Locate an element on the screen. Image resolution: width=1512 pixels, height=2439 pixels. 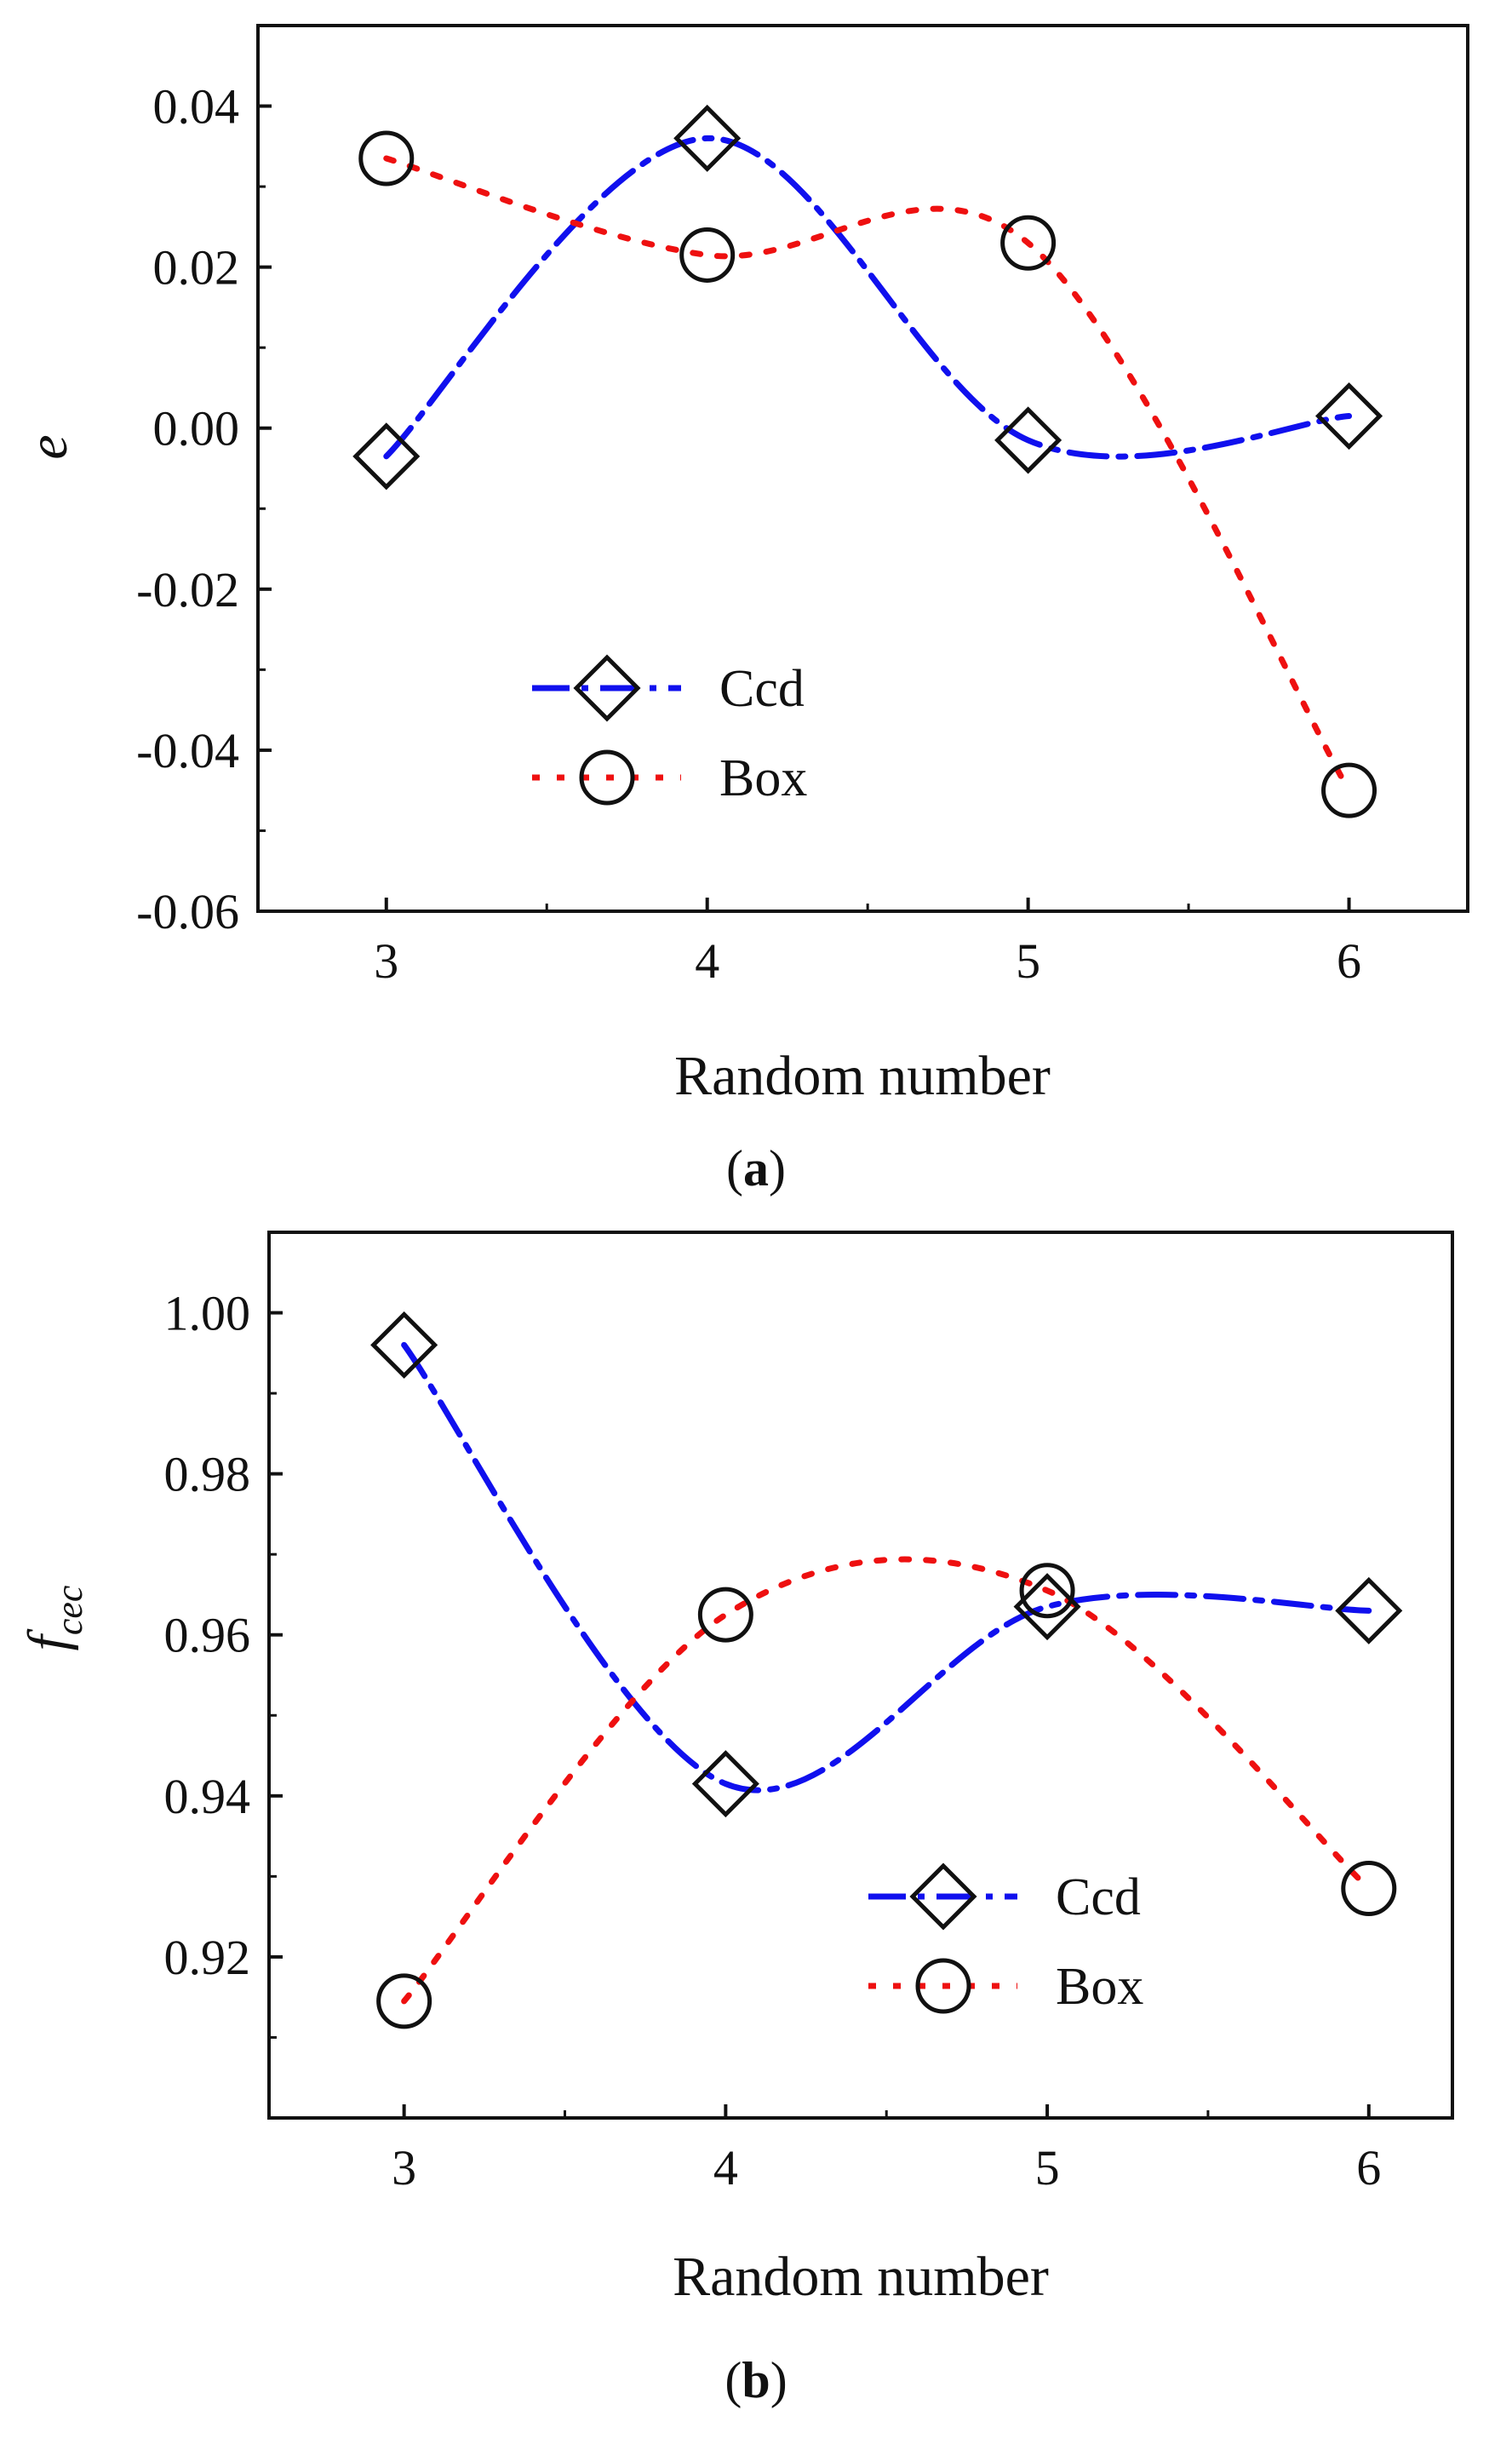
legend-marker-ccd-a is located at coordinates (607, 688).